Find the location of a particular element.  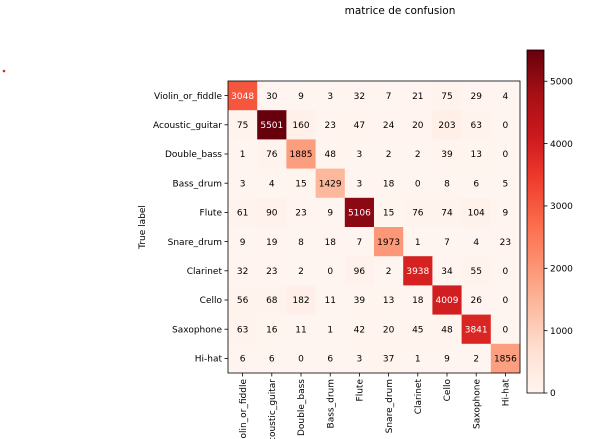

colorbar-tick-label: 4000 is located at coordinates (561, 145).